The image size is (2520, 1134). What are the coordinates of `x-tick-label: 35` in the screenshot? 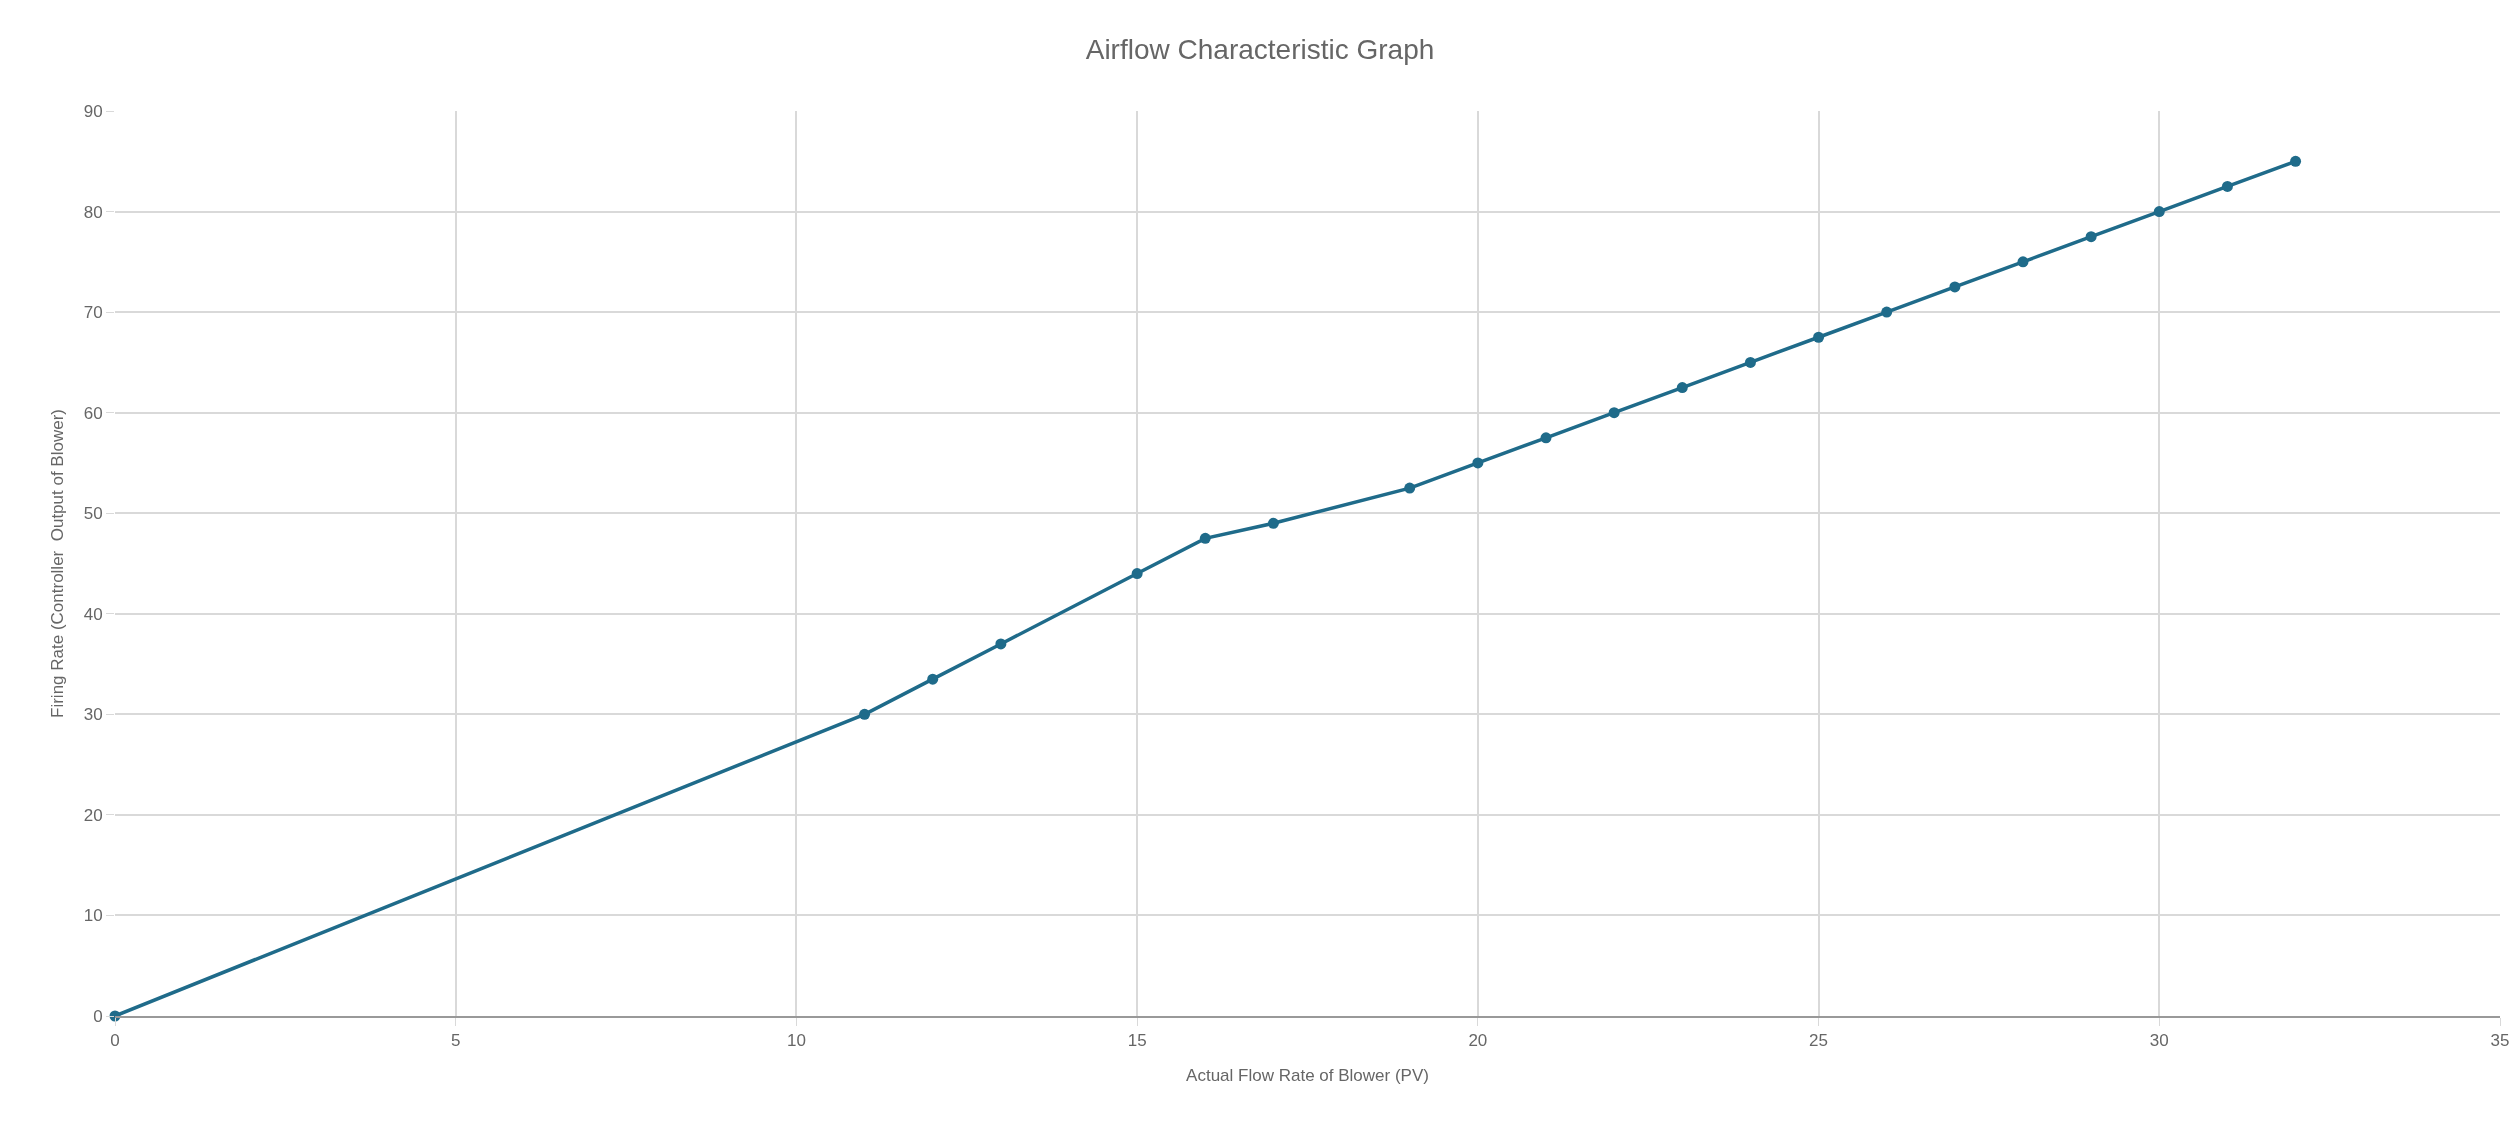 It's located at (2500, 1041).